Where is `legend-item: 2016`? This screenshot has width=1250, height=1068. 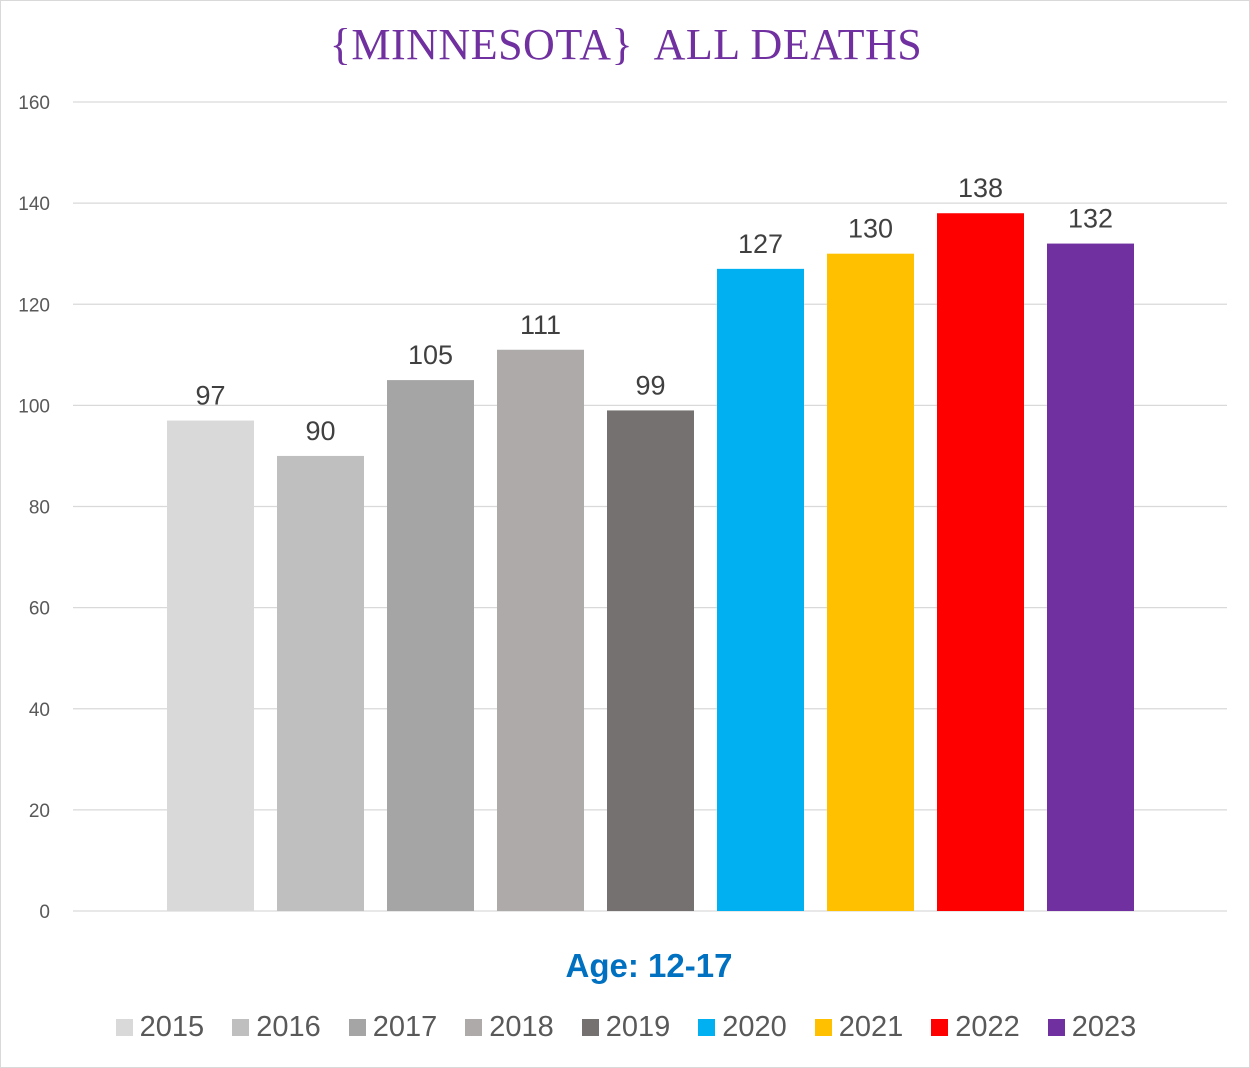 legend-item: 2016 is located at coordinates (276, 1027).